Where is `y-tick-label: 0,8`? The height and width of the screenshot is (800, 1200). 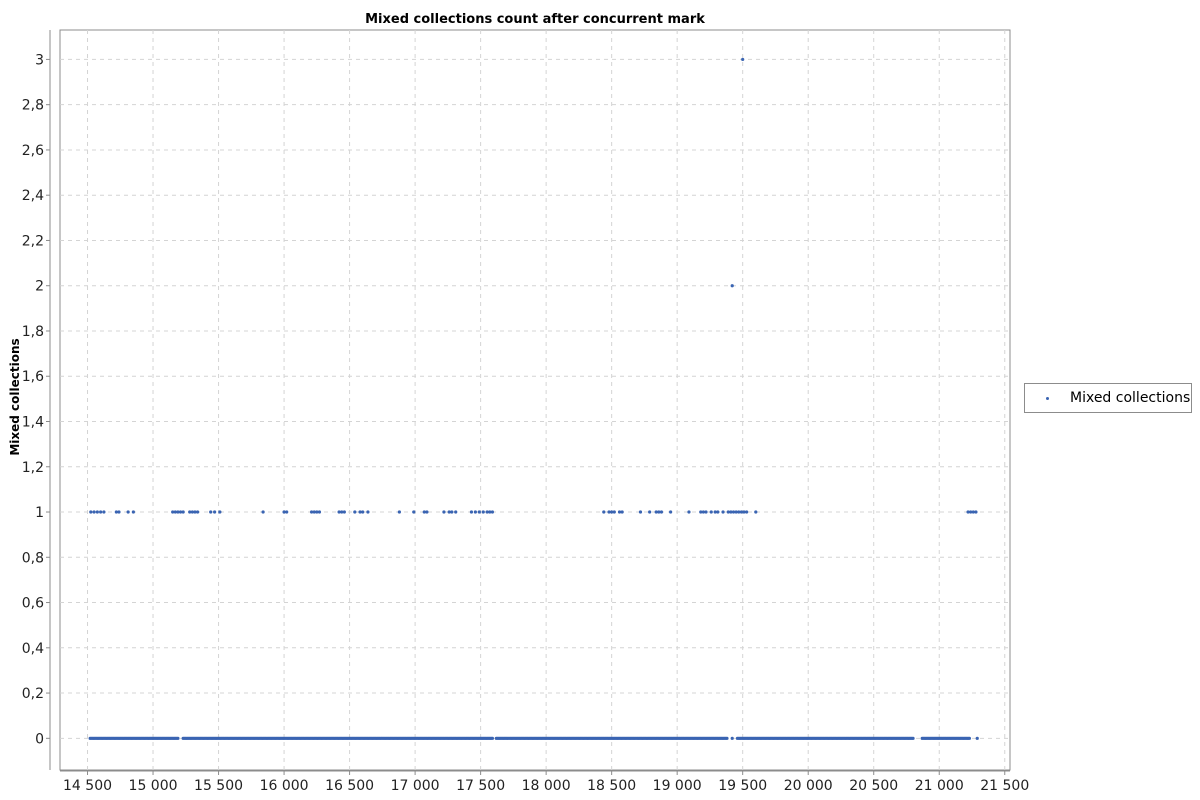 y-tick-label: 0,8 is located at coordinates (33, 558).